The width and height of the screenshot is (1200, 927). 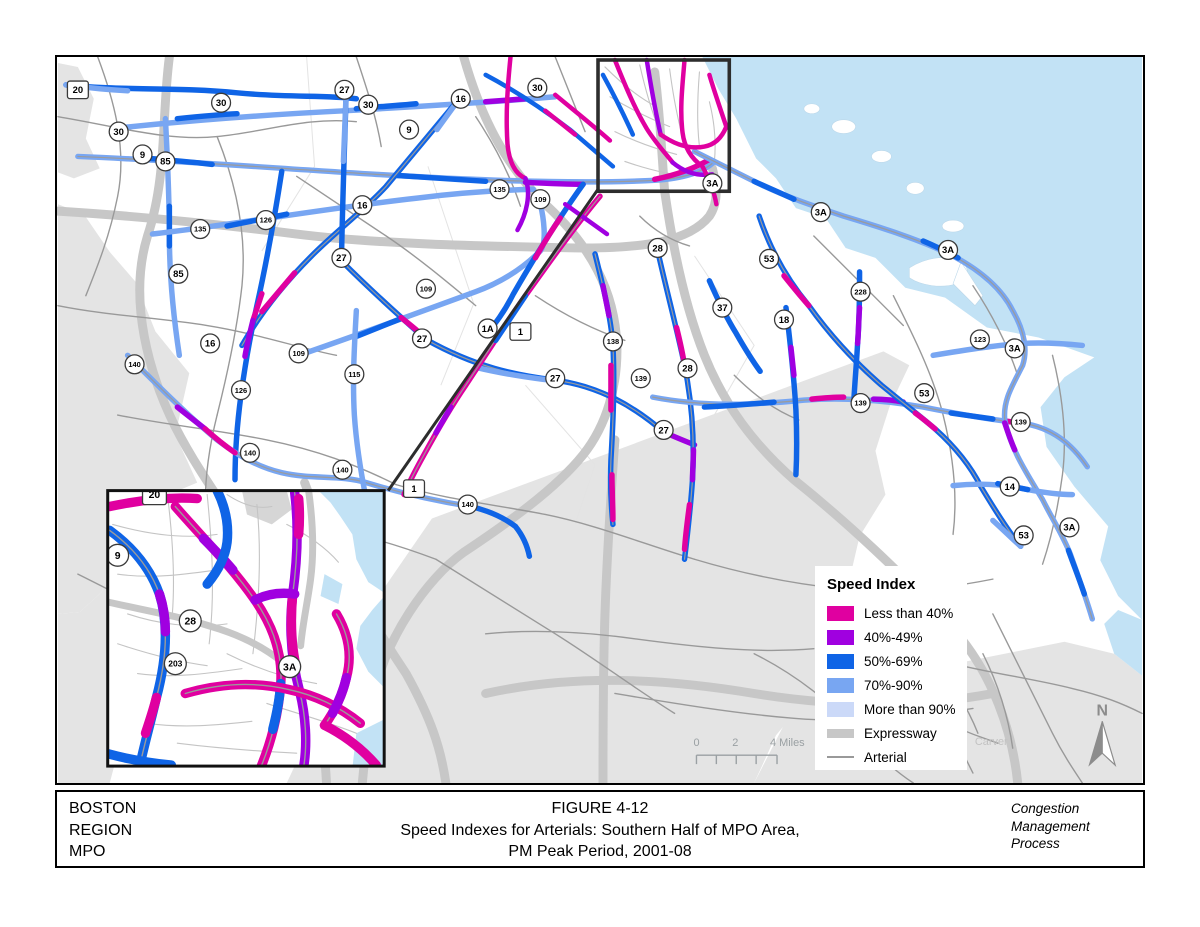 I want to click on svg-text: 203, so click(x=175, y=664).